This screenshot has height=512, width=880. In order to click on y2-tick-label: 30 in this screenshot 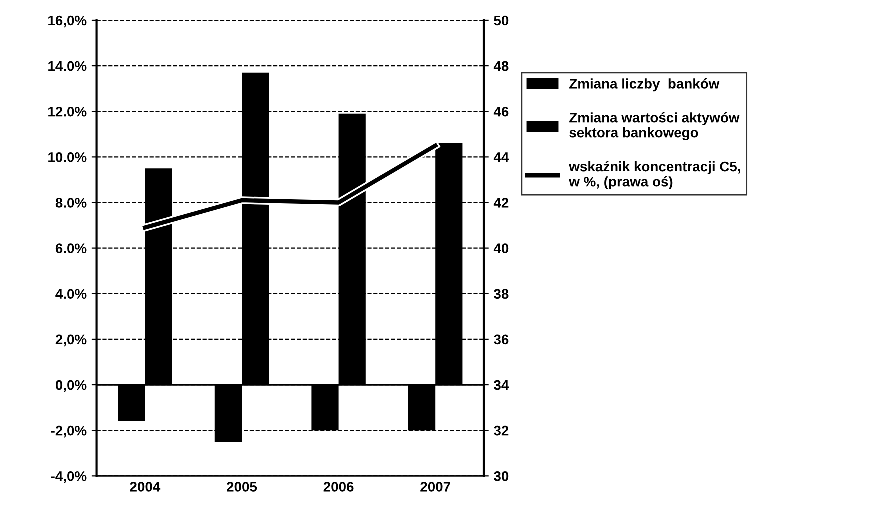, I will do `click(501, 476)`.